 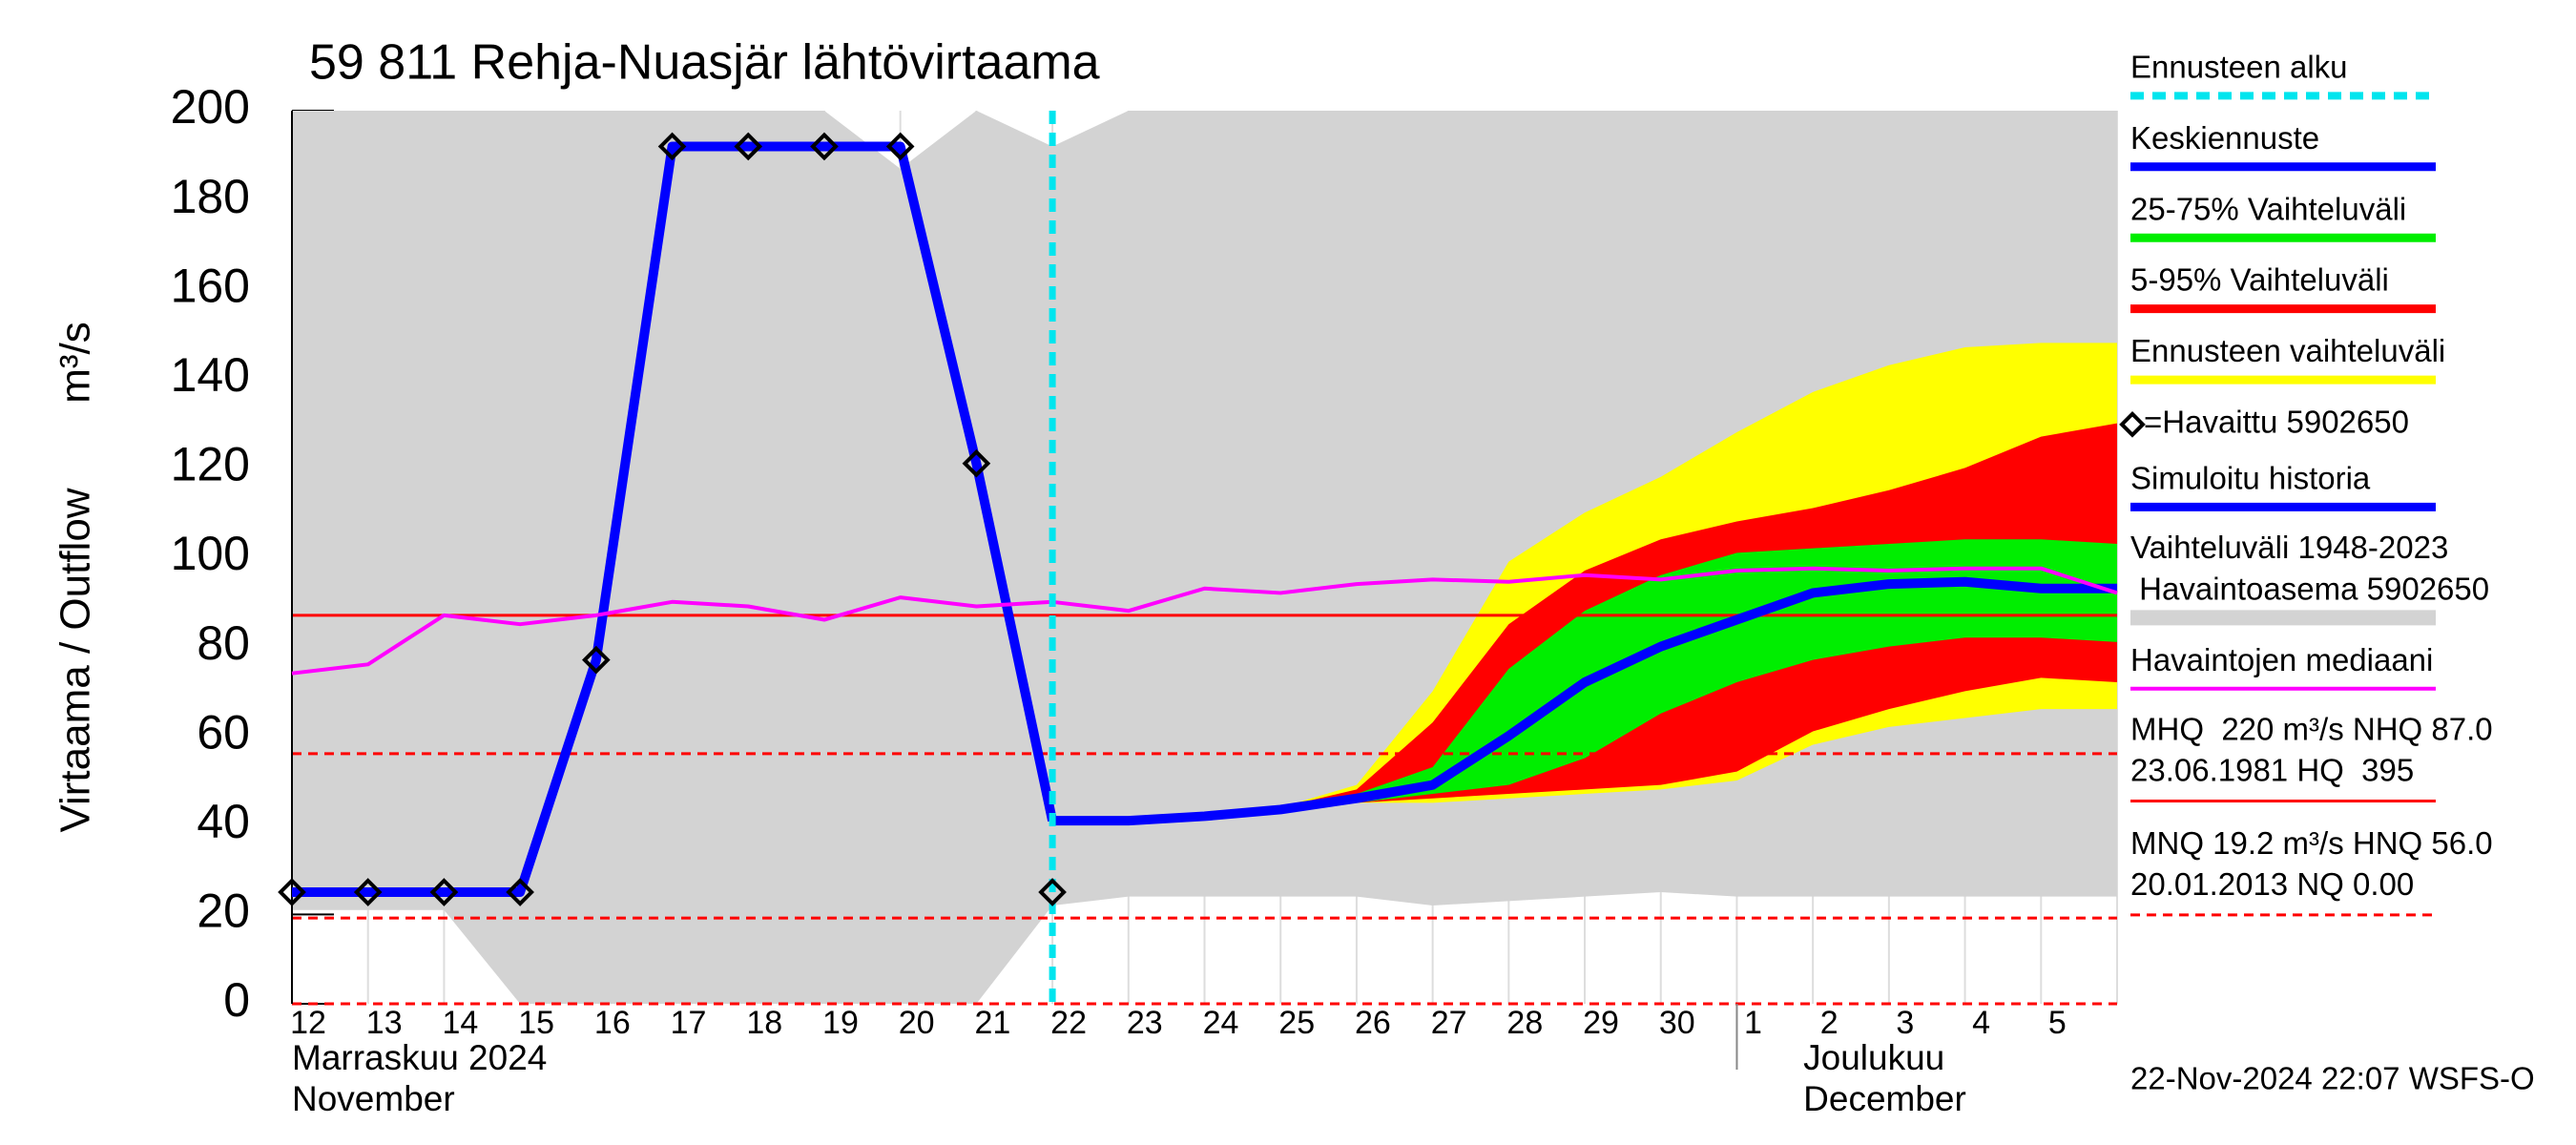 What do you see at coordinates (223, 821) in the screenshot?
I see `y-tick-label: 40` at bounding box center [223, 821].